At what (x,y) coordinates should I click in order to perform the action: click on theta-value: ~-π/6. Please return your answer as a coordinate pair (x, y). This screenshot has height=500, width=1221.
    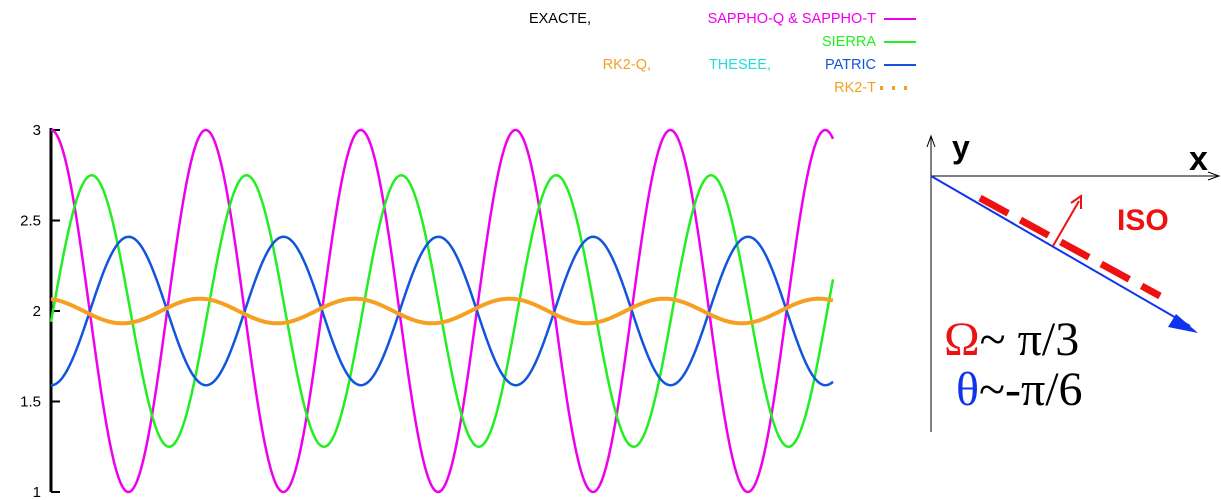
    Looking at the image, I should click on (1031, 389).